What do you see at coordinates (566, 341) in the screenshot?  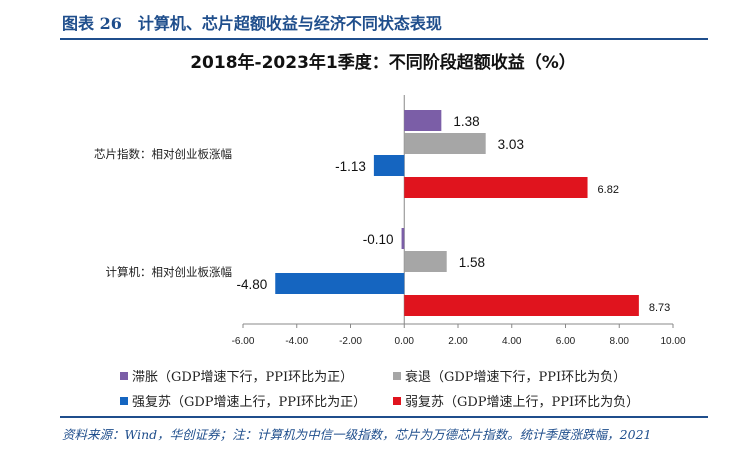 I see `x-tick-label: 6.00` at bounding box center [566, 341].